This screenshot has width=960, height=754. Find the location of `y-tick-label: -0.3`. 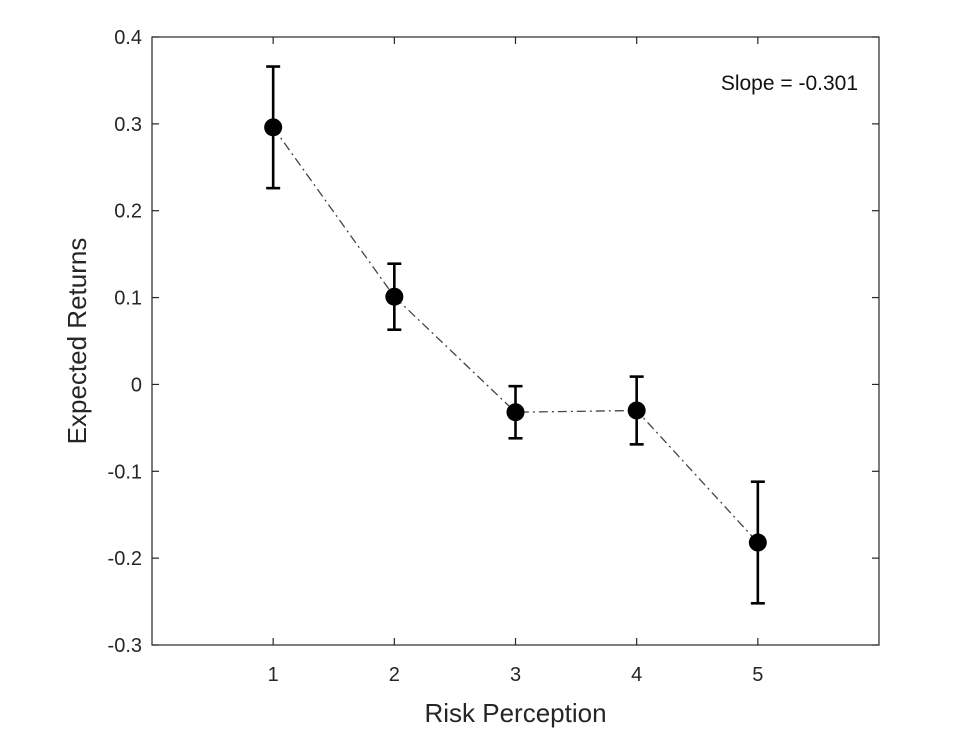

y-tick-label: -0.3 is located at coordinates (125, 646).